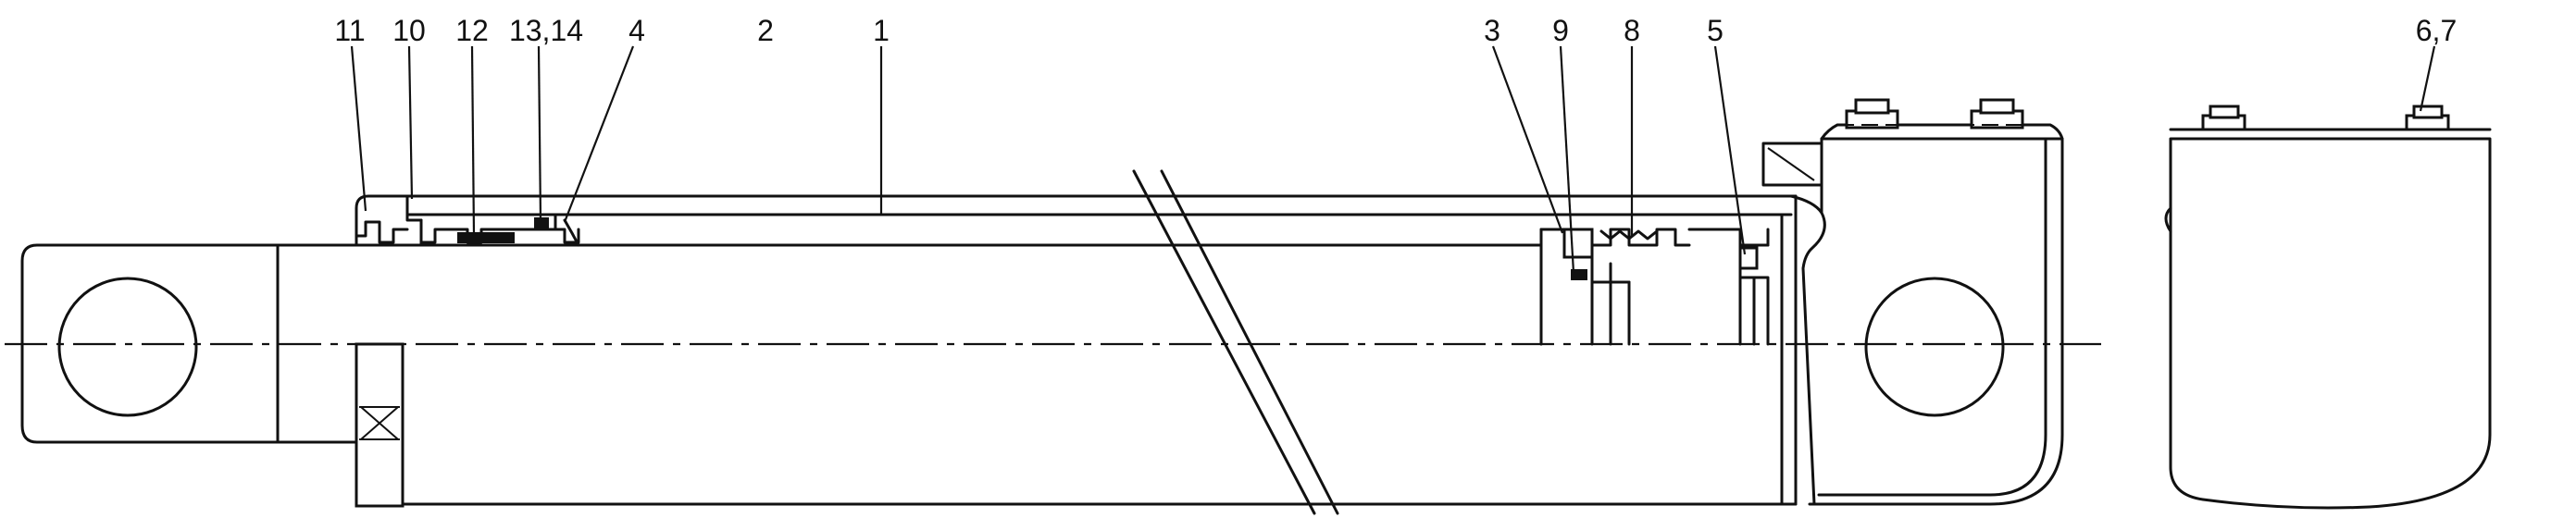 This screenshot has height=518, width=2576. I want to click on piston, so click(1654, 287).